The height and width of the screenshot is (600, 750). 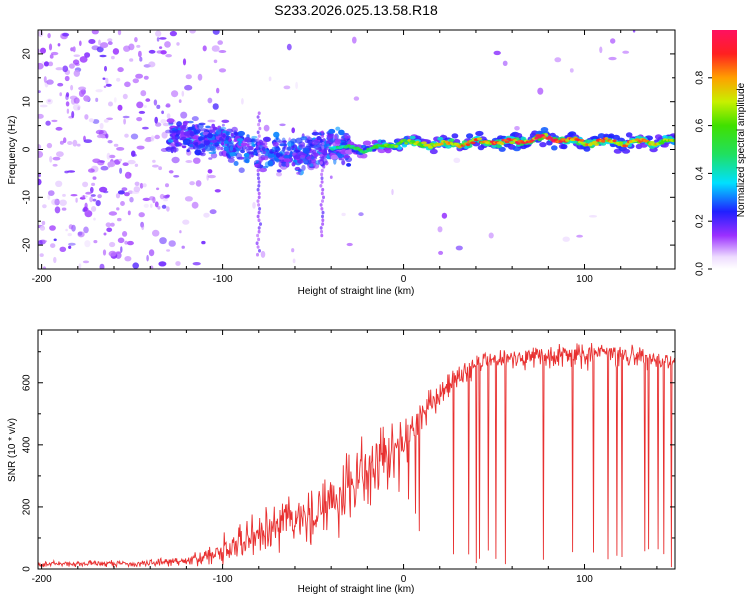 What do you see at coordinates (700, 269) in the screenshot?
I see `colorbar-tick-label: 0.0` at bounding box center [700, 269].